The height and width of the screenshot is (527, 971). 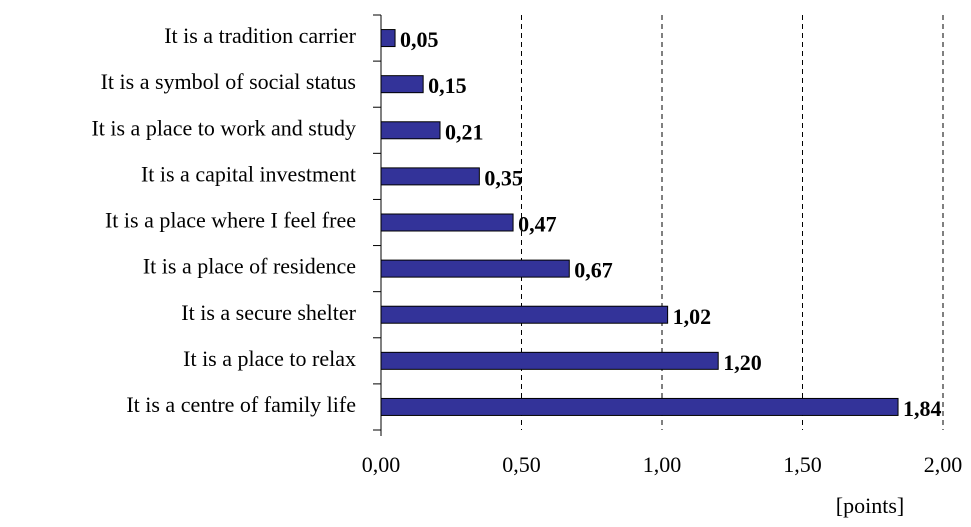 What do you see at coordinates (742, 362) in the screenshot?
I see `value-label: 1,20` at bounding box center [742, 362].